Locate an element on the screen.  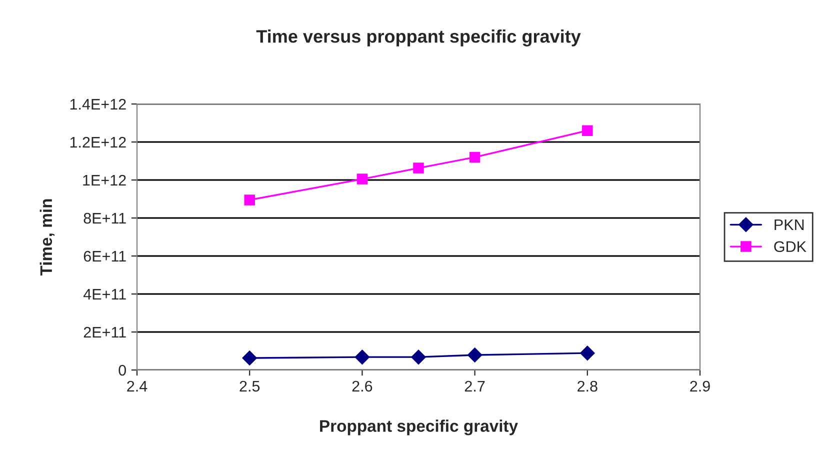
y-tick-label: 6E+11 is located at coordinates (105, 256).